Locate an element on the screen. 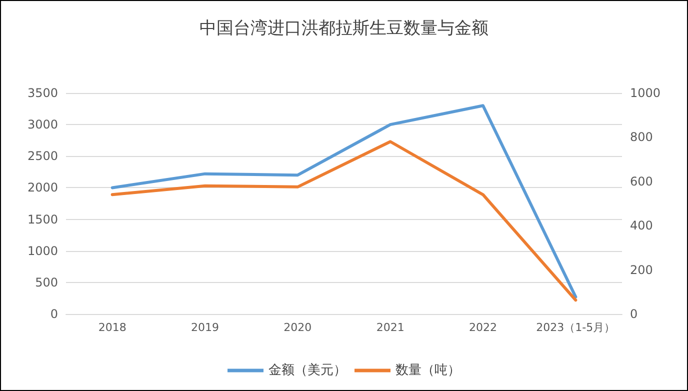 The width and height of the screenshot is (688, 391). y-tick-label: 3500 is located at coordinates (42, 93).